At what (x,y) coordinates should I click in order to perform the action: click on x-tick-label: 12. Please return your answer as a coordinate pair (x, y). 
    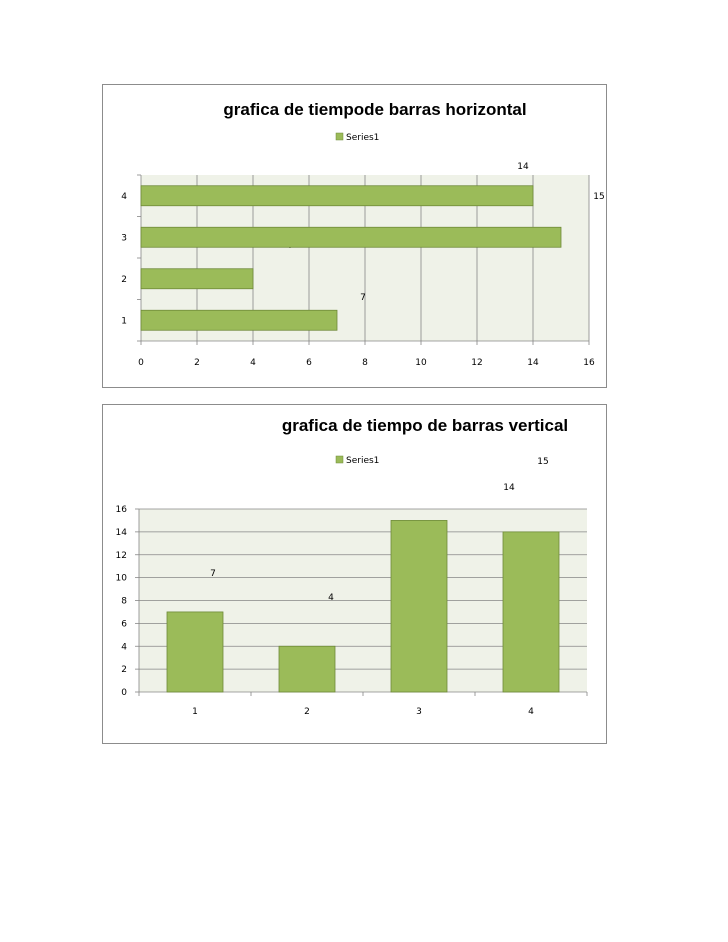
    Looking at the image, I should click on (476, 363).